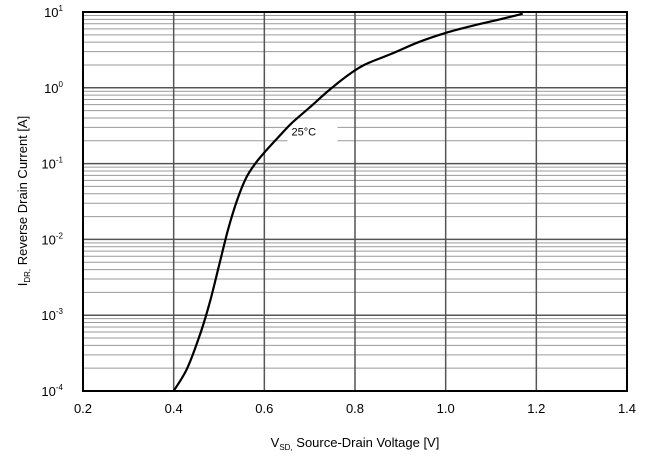 This screenshot has width=651, height=458. Describe the element at coordinates (61, 8) in the screenshot. I see `y-tick-exponent: 1` at that location.